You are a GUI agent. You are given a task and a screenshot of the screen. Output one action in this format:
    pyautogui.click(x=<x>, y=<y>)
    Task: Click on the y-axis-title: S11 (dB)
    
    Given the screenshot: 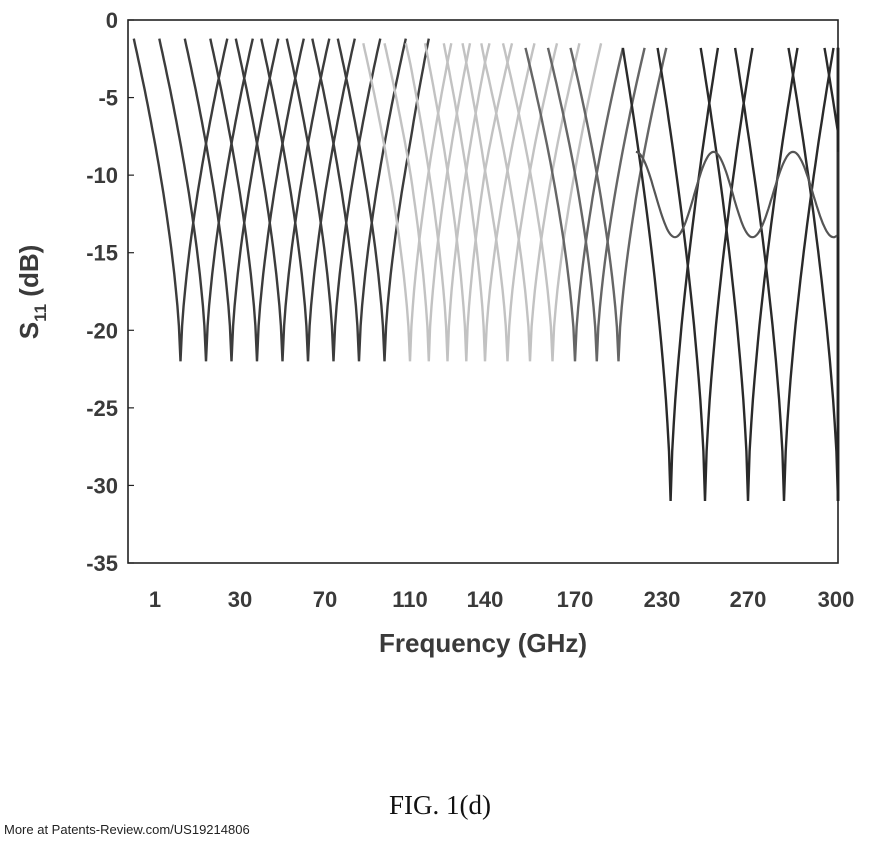 What is the action you would take?
    pyautogui.click(x=32, y=292)
    